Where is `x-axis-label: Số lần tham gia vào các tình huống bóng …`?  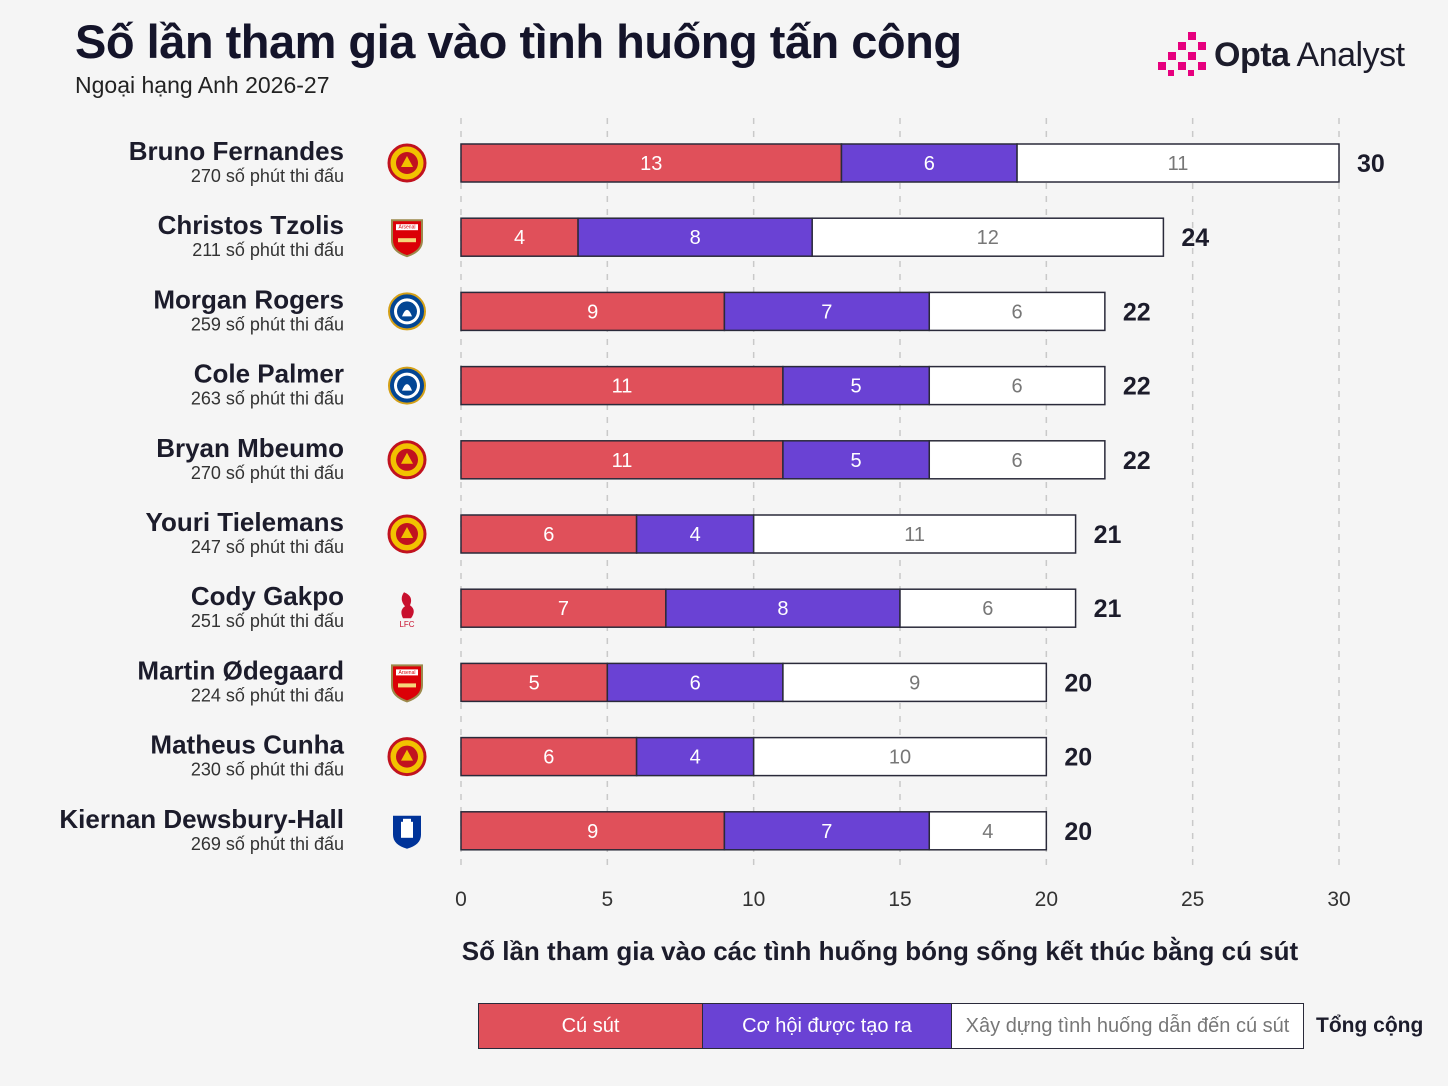
x-axis-label: Số lần tham gia vào các tình huống bóng … is located at coordinates (880, 951).